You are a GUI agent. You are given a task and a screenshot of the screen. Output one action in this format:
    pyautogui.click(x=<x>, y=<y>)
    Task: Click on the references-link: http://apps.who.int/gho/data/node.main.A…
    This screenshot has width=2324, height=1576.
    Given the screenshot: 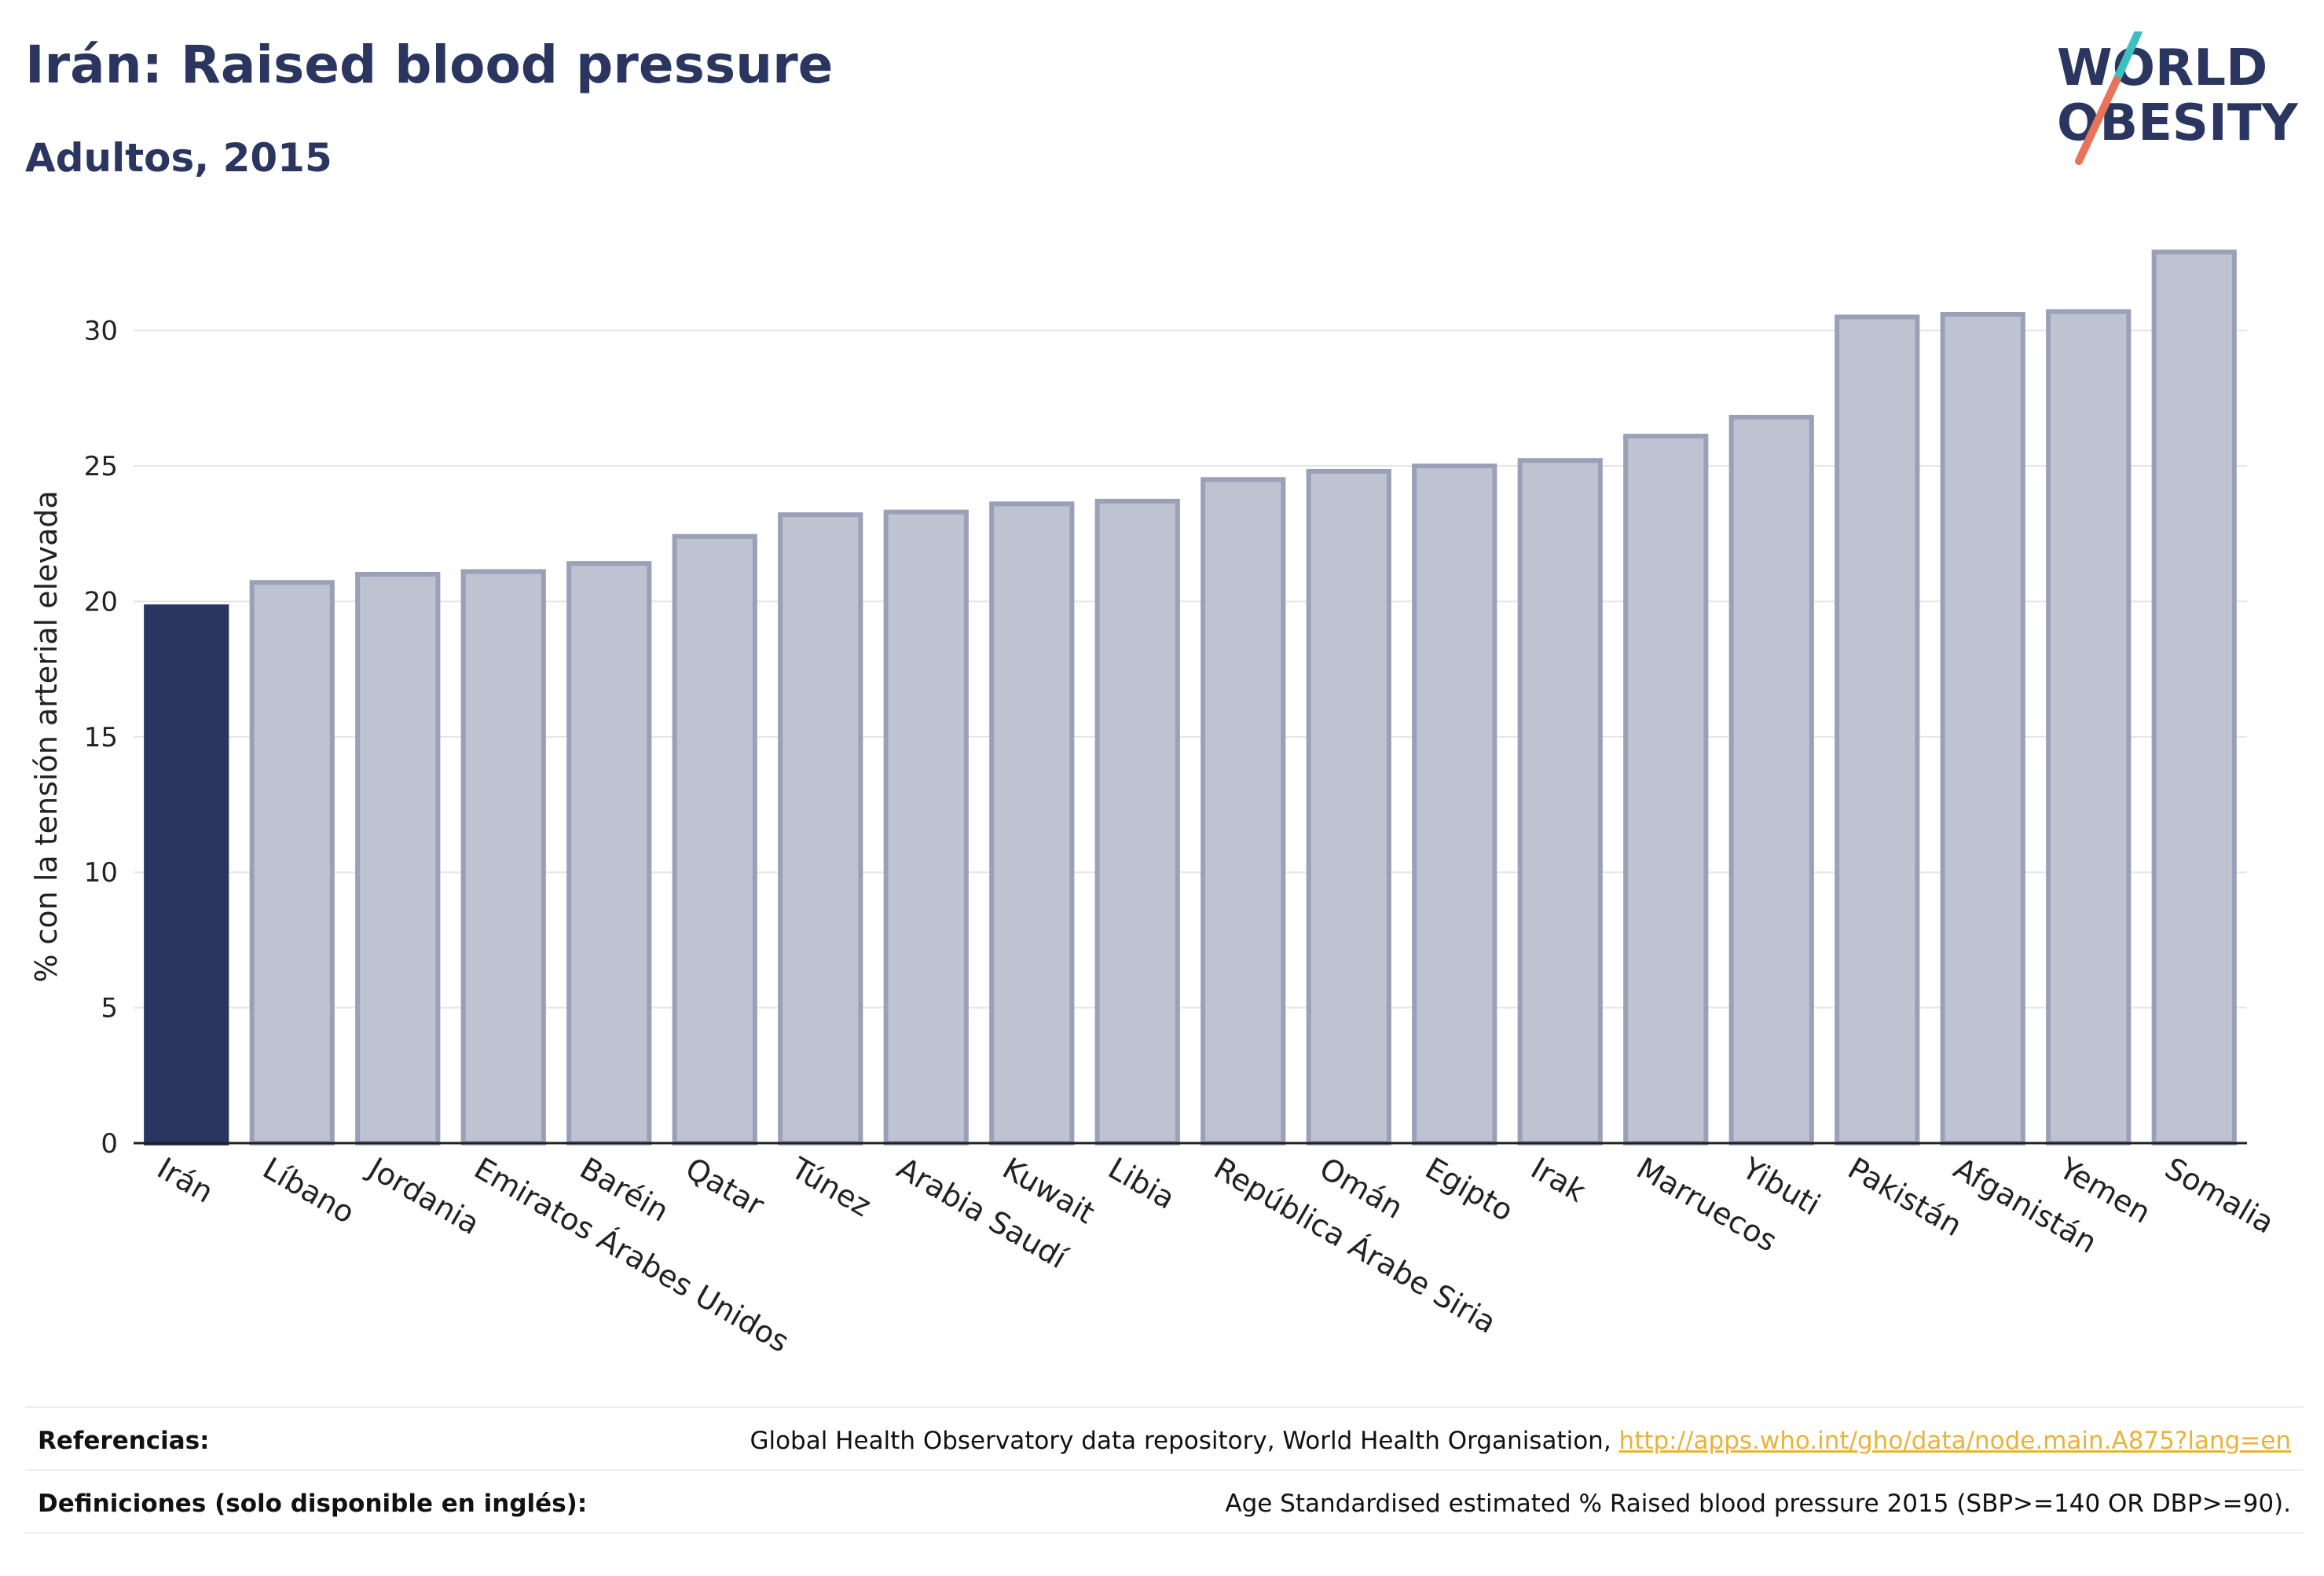 What is the action you would take?
    pyautogui.click(x=1954, y=1441)
    